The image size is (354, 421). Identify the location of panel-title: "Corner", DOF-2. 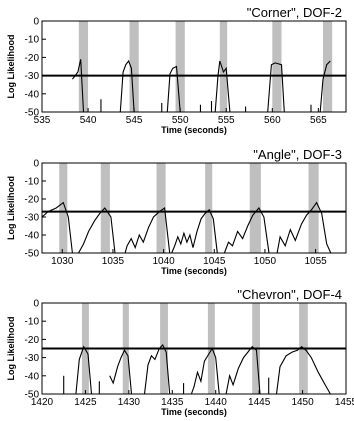
(294, 12).